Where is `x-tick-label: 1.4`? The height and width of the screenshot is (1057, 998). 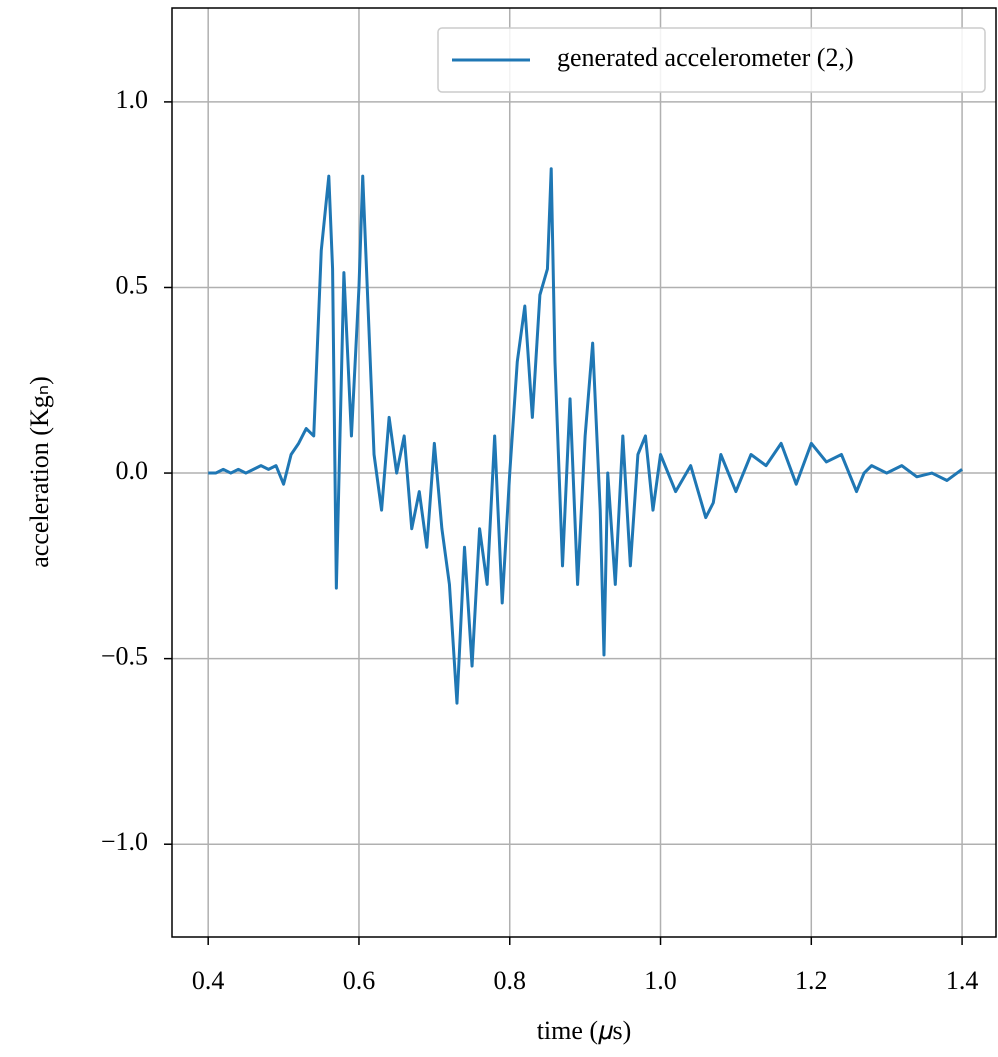 x-tick-label: 1.4 is located at coordinates (962, 980).